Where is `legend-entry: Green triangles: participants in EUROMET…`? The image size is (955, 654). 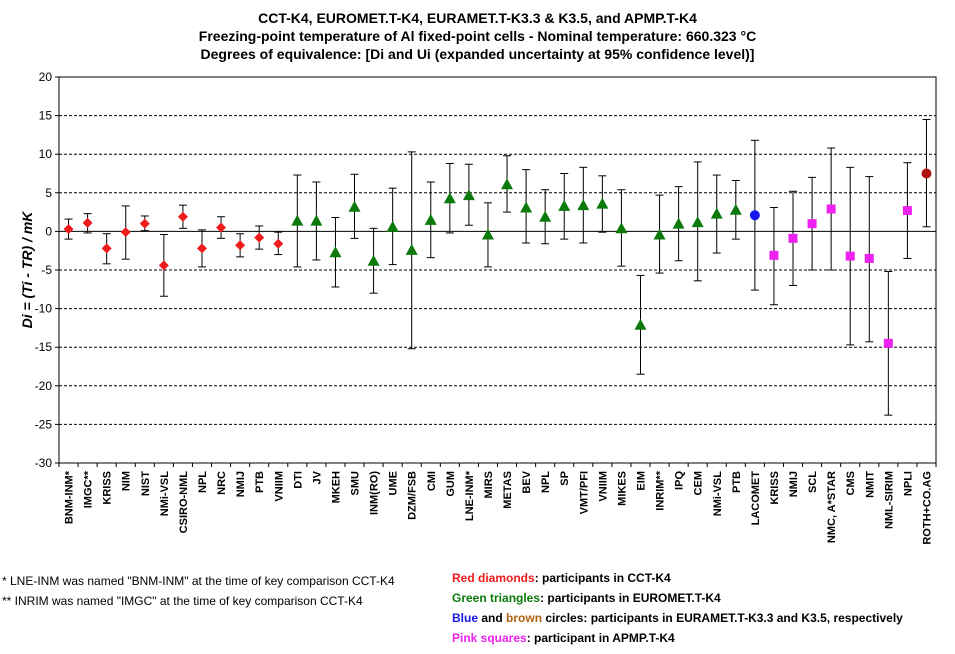
legend-entry: Green triangles: participants in EUROMET… is located at coordinates (586, 598).